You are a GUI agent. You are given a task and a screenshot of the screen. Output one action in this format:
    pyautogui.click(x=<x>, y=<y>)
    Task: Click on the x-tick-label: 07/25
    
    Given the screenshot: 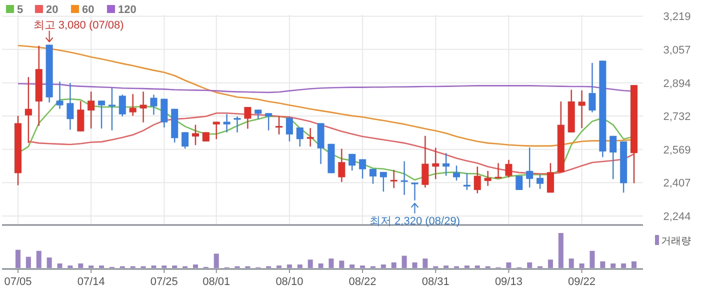 What is the action you would take?
    pyautogui.click(x=164, y=282)
    